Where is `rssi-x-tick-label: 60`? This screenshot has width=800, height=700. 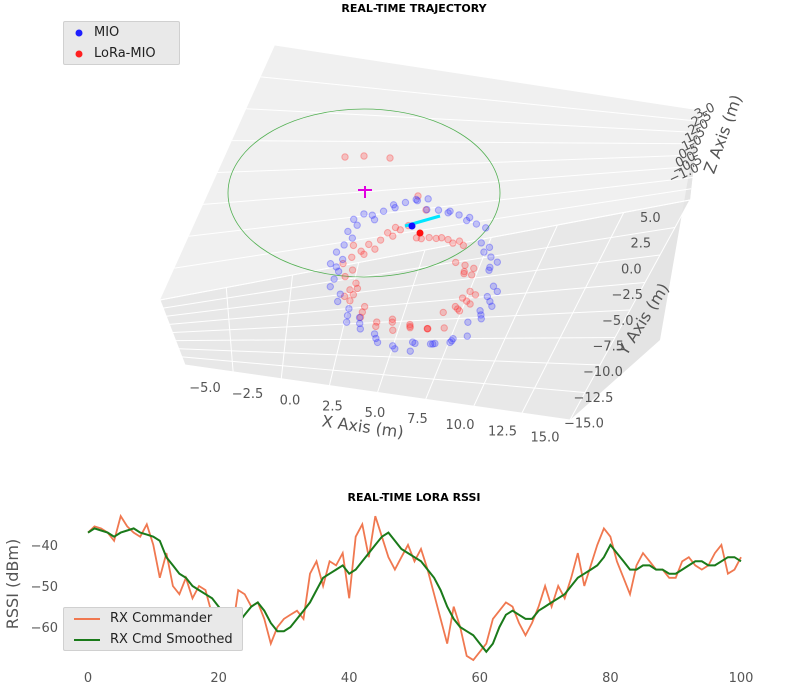 rssi-x-tick-label: 60 is located at coordinates (480, 678).